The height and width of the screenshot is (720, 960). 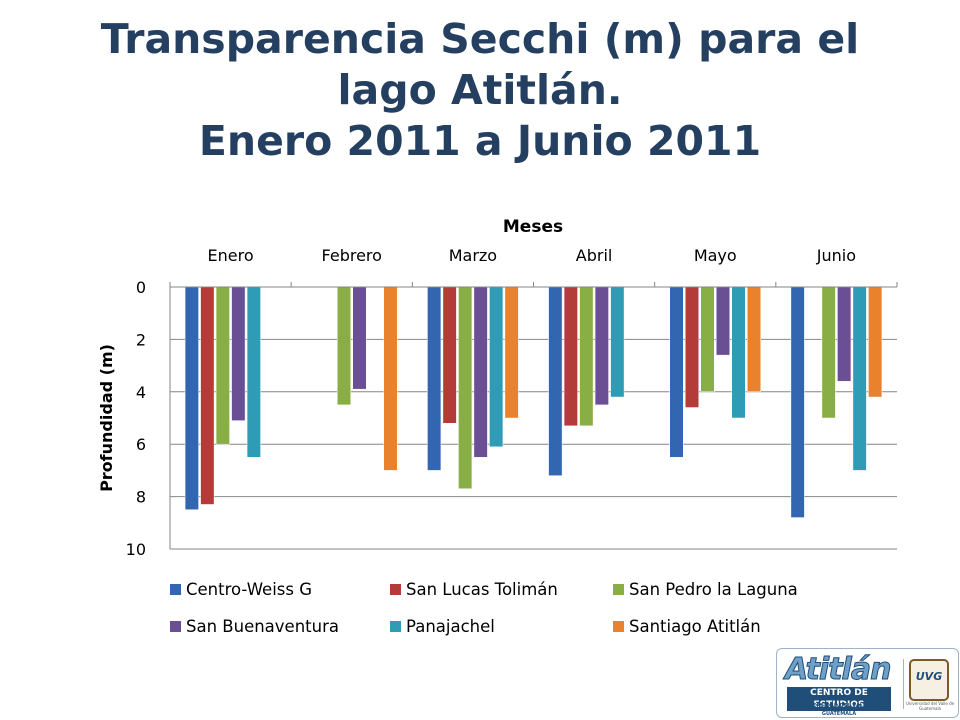 I want to click on seal-text: UVG, so click(x=929, y=676).